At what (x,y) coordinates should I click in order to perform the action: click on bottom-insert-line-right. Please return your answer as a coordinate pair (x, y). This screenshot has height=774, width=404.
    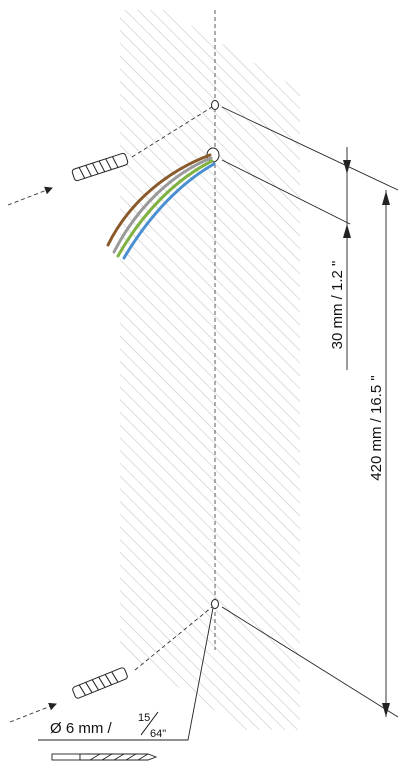
    Looking at the image, I should click on (173, 638).